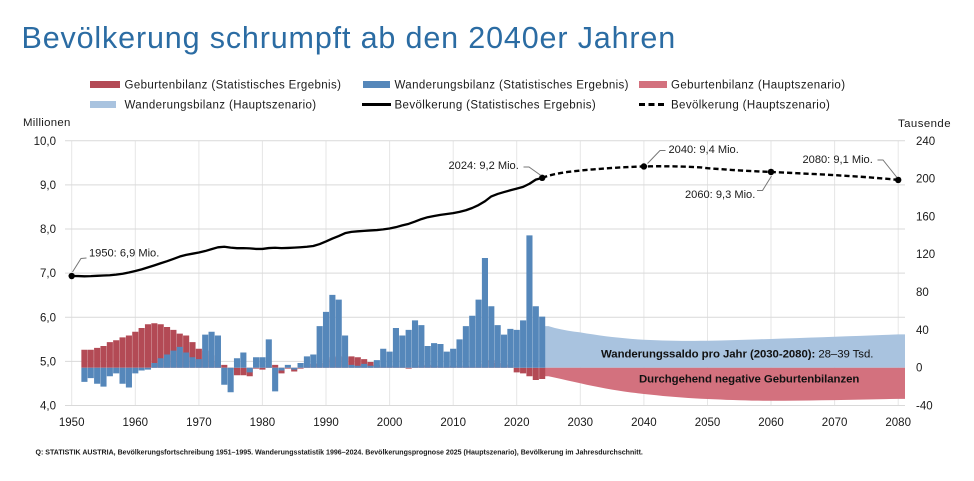 The image size is (974, 481). Describe the element at coordinates (390, 423) in the screenshot. I see `svg-text: 2000` at that location.